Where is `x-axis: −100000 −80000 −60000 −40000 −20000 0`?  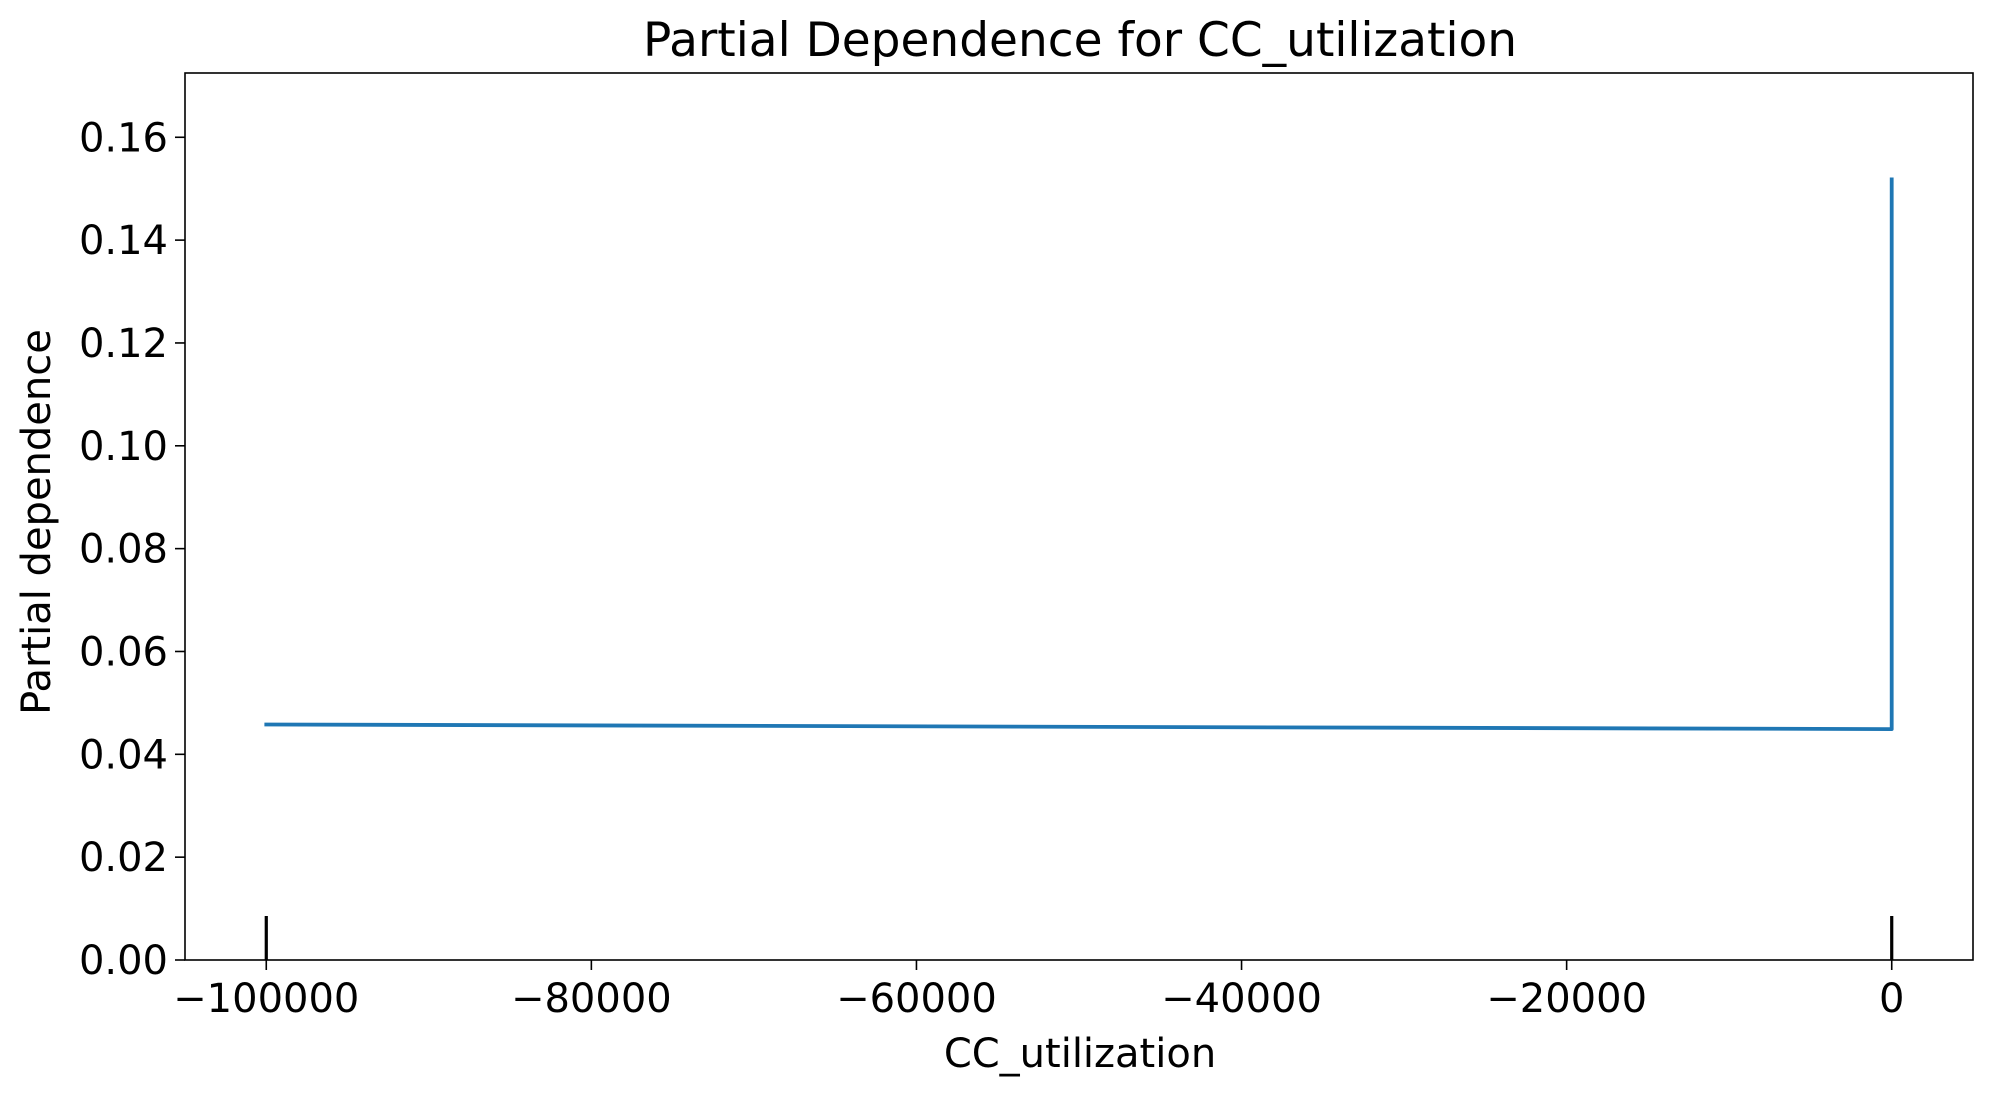
x-axis: −100000 −80000 −60000 −40000 −20000 0 is located at coordinates (1038, 991).